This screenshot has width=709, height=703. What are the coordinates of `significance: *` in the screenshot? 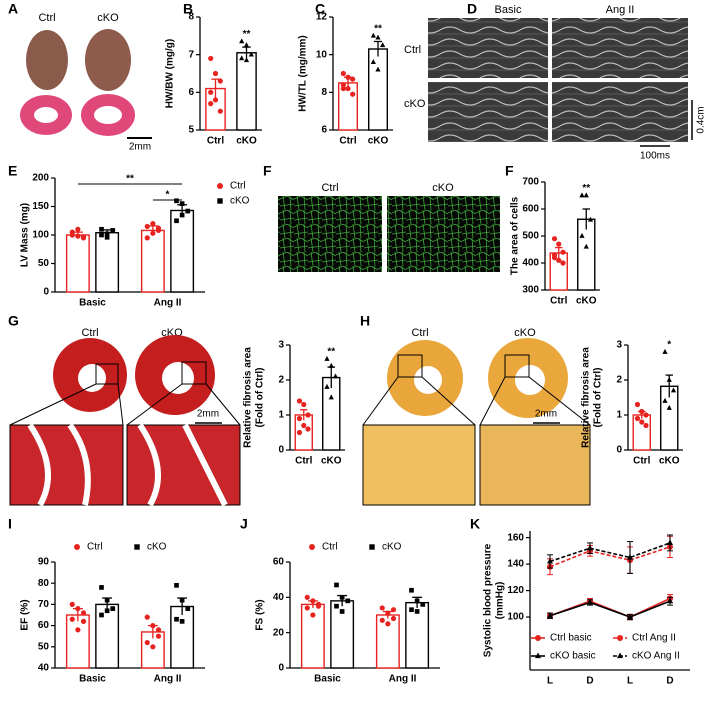 It's located at (168, 195).